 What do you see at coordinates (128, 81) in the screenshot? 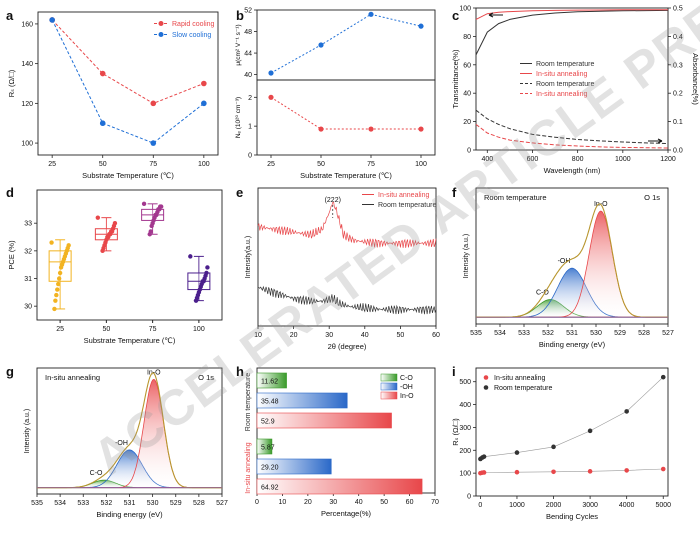
I see `panel-a-series-line` at bounding box center [128, 81].